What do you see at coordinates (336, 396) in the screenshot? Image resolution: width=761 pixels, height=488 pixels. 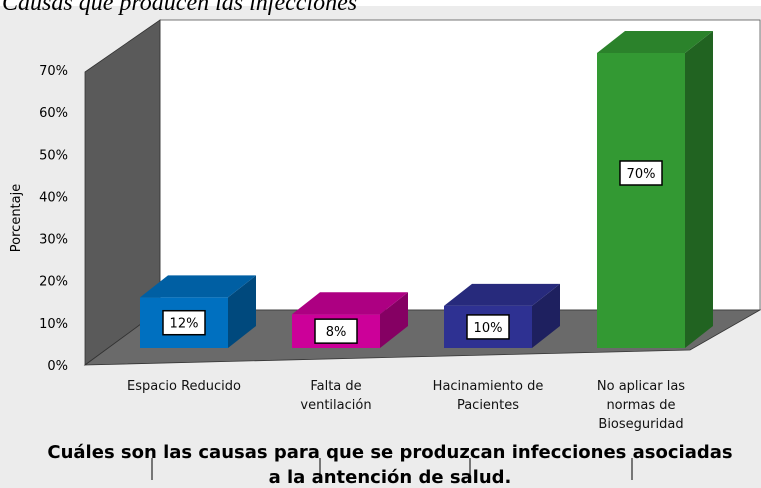 I see `x-tick-label: Falta de ventilación` at bounding box center [336, 396].